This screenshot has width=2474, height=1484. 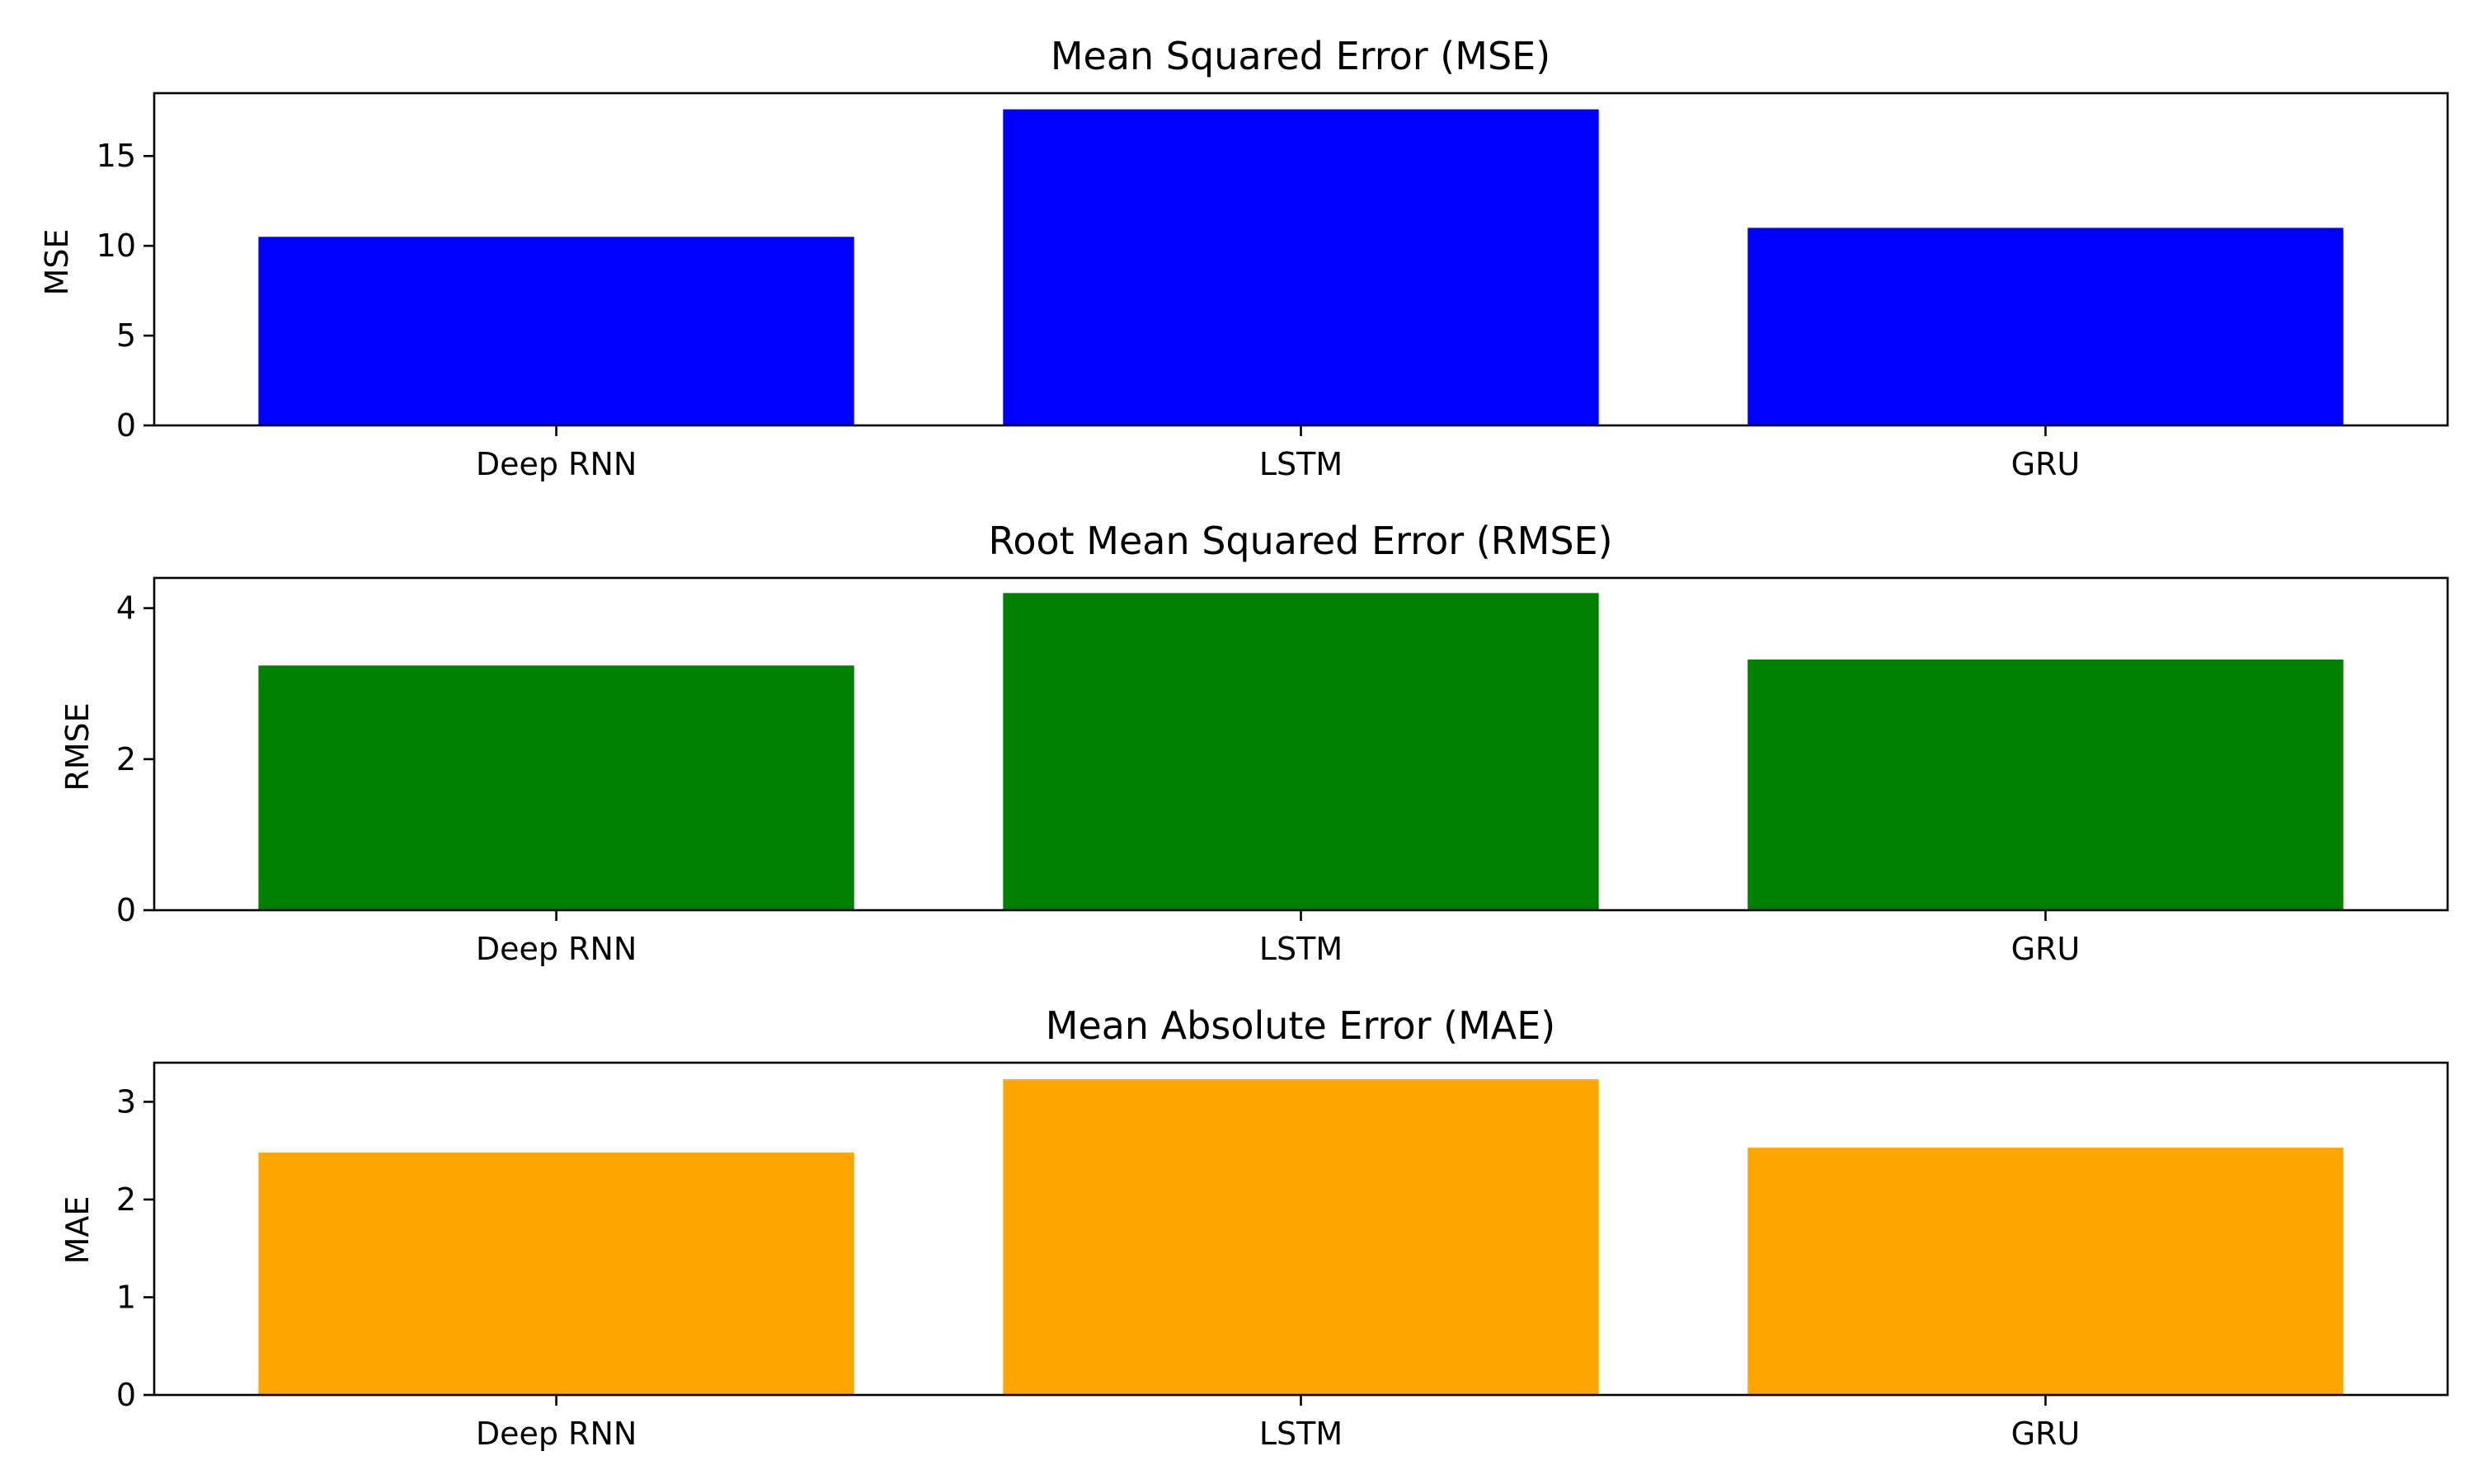 I want to click on mse-xtick-label: GRU, so click(x=2046, y=464).